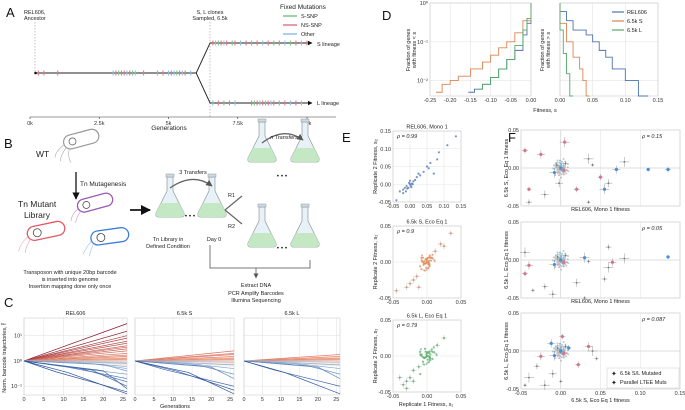  What do you see at coordinates (406, 137) in the screenshot?
I see `correlation-annotation: ρ = 0.99` at bounding box center [406, 137].